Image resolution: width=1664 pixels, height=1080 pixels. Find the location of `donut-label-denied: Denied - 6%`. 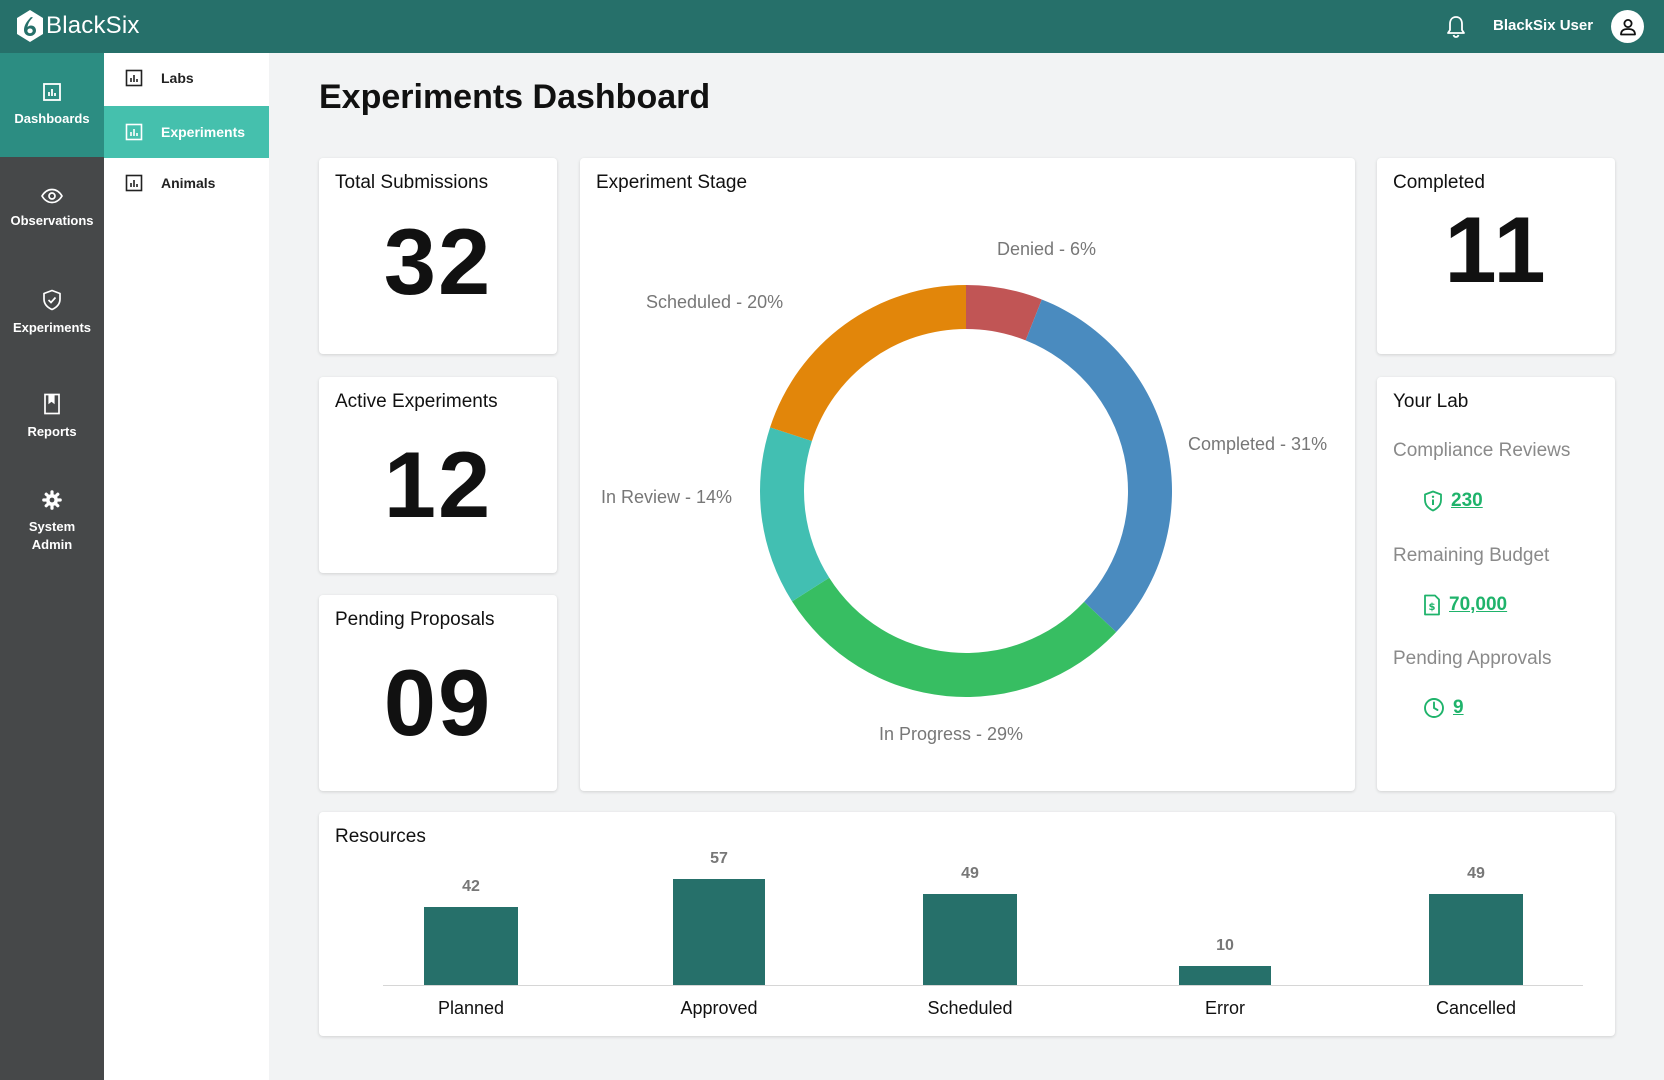

donut-label-denied: Denied - 6% is located at coordinates (1047, 249).